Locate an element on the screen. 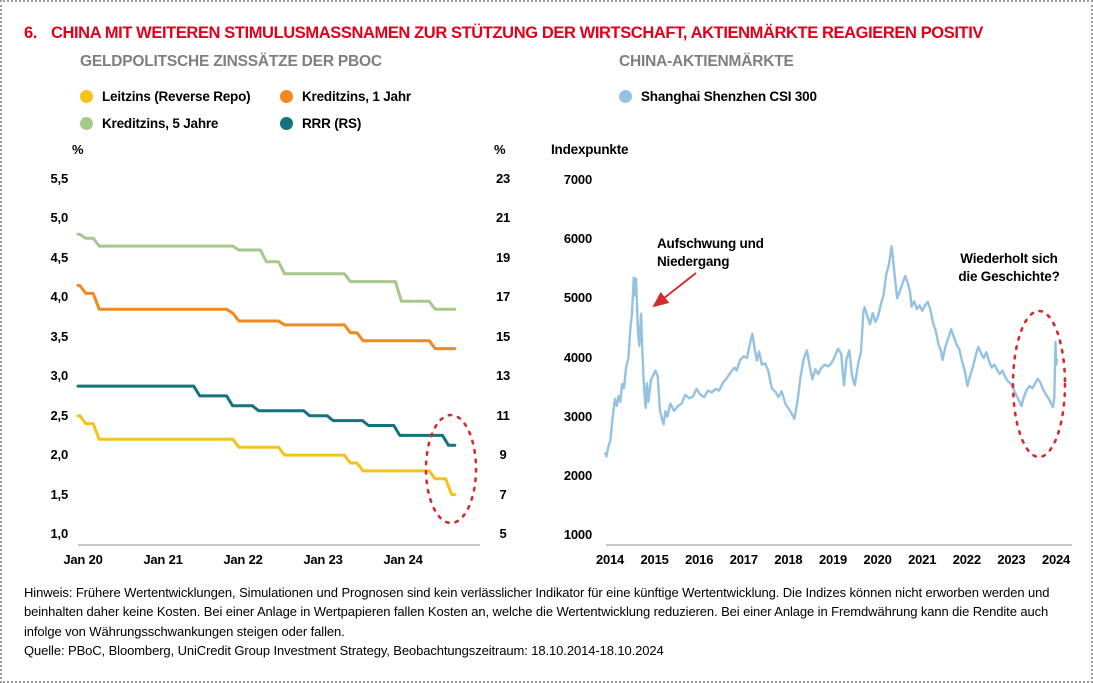 Image resolution: width=1093 pixels, height=683 pixels. series-line-leitzins-reverse-repo- is located at coordinates (266, 455).